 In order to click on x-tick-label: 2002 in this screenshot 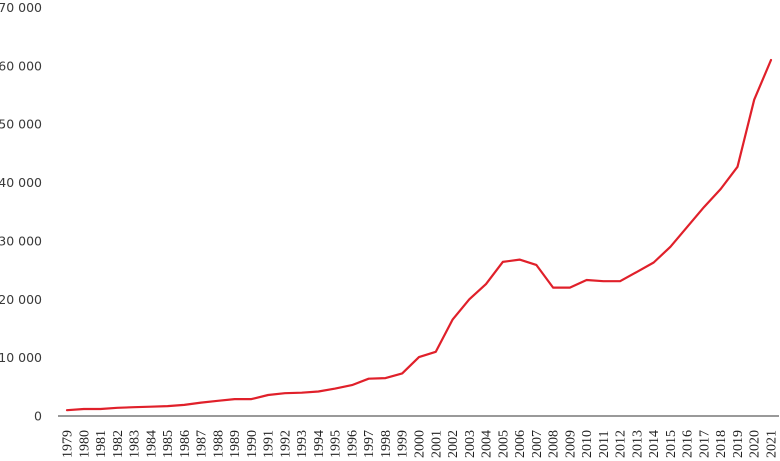, I will do `click(453, 444)`.